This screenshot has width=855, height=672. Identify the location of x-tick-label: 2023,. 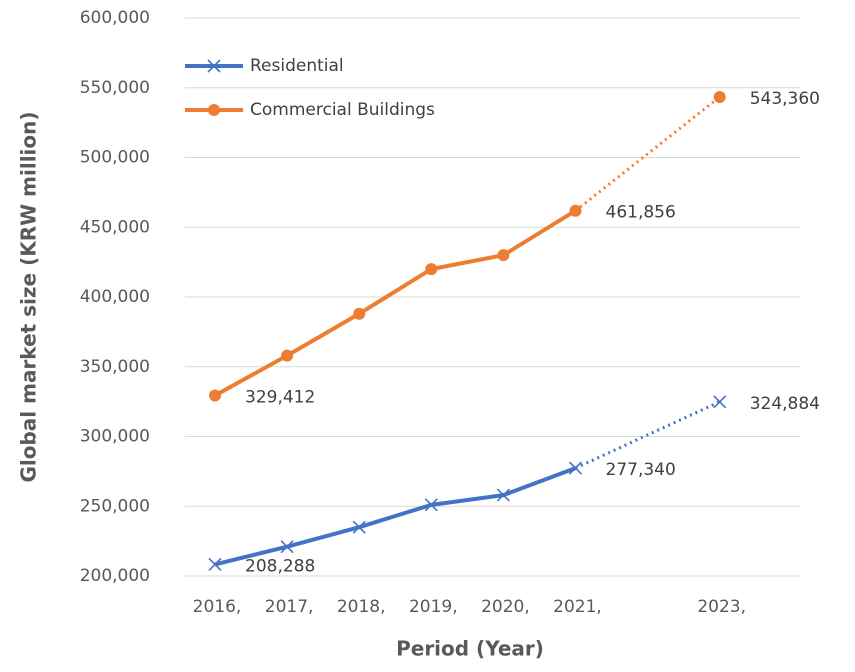
(721, 607).